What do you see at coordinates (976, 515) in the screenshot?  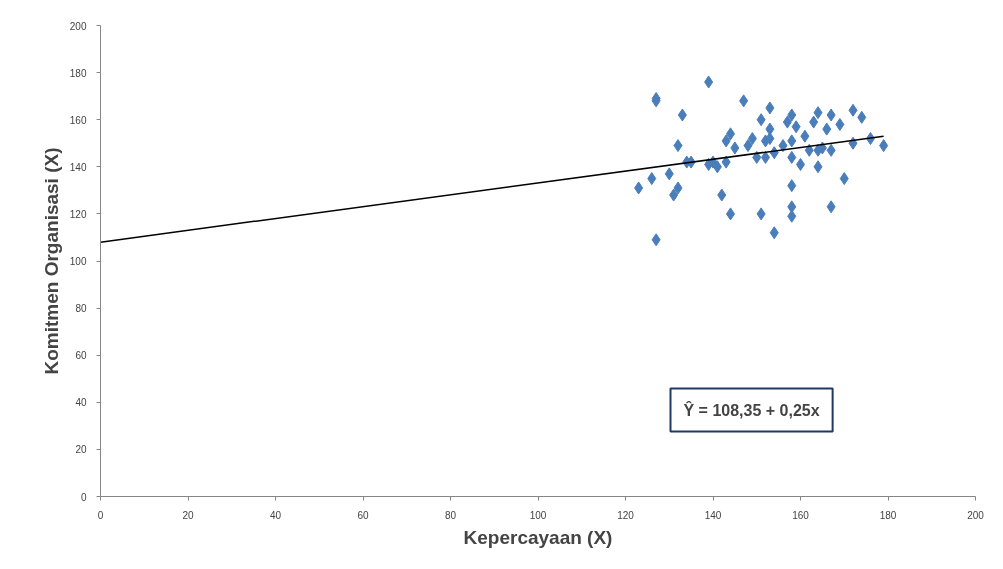 I see `x-tick-label: 200` at bounding box center [976, 515].